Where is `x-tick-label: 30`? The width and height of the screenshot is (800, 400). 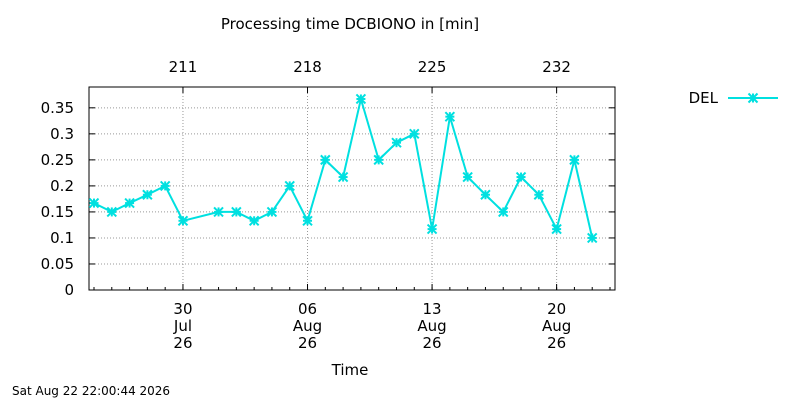
x-tick-label: 30 is located at coordinates (182, 309).